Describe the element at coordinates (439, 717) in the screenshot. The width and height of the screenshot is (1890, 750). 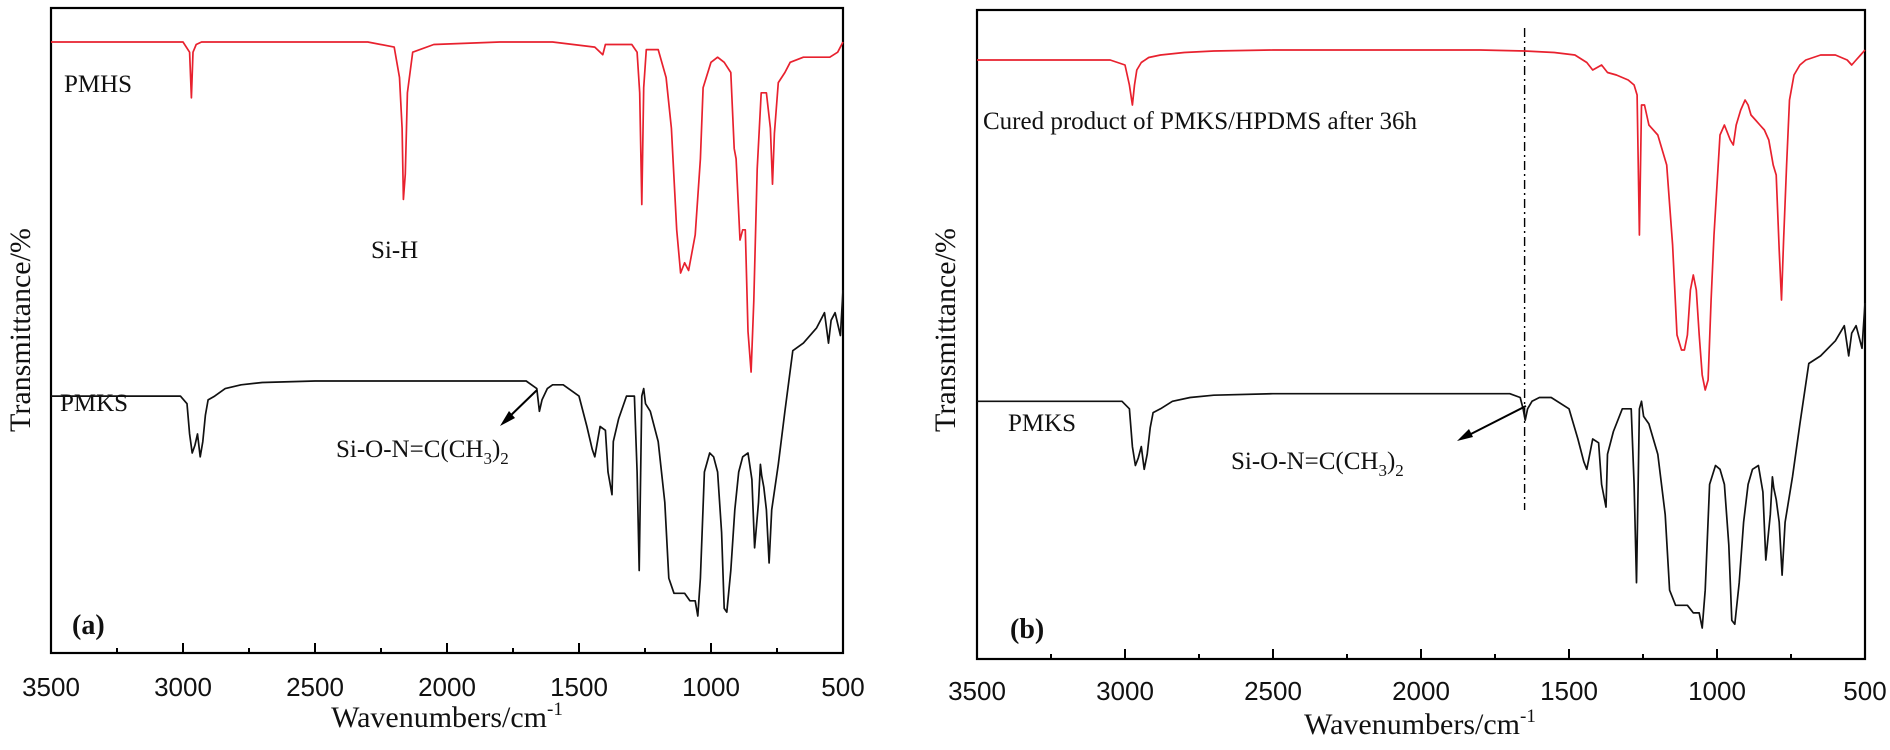
I see `panel-a-x-axis-label-text: Wavenumbers/cm` at that location.